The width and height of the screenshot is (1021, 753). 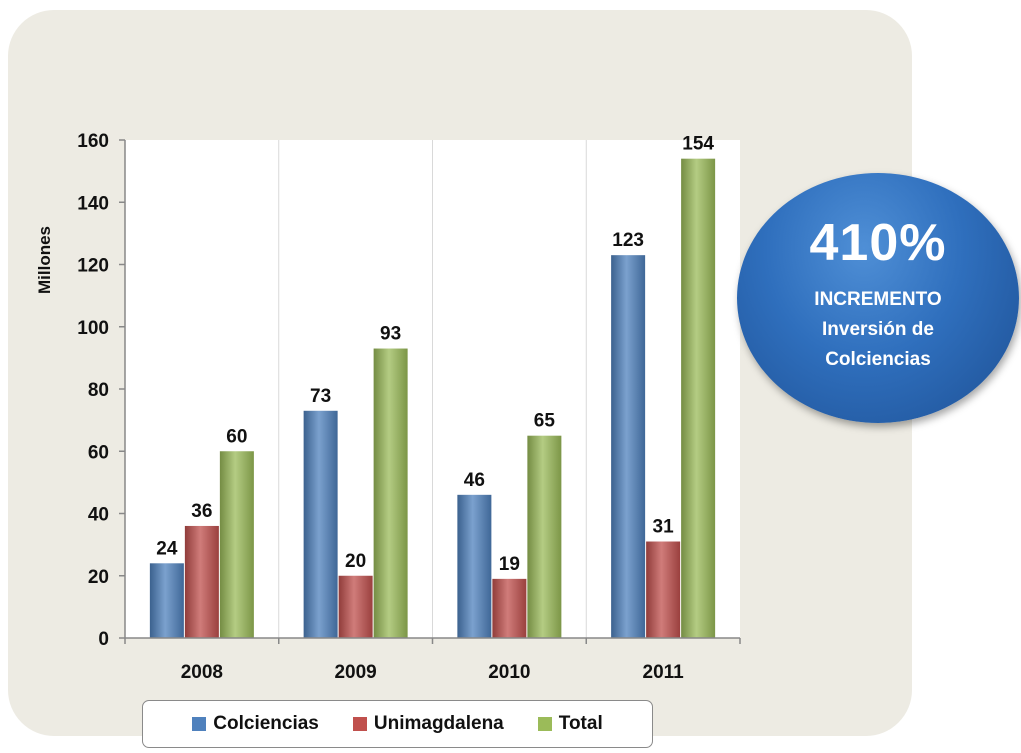 What do you see at coordinates (878, 329) in the screenshot?
I see `badge-line-2: Inversión de` at bounding box center [878, 329].